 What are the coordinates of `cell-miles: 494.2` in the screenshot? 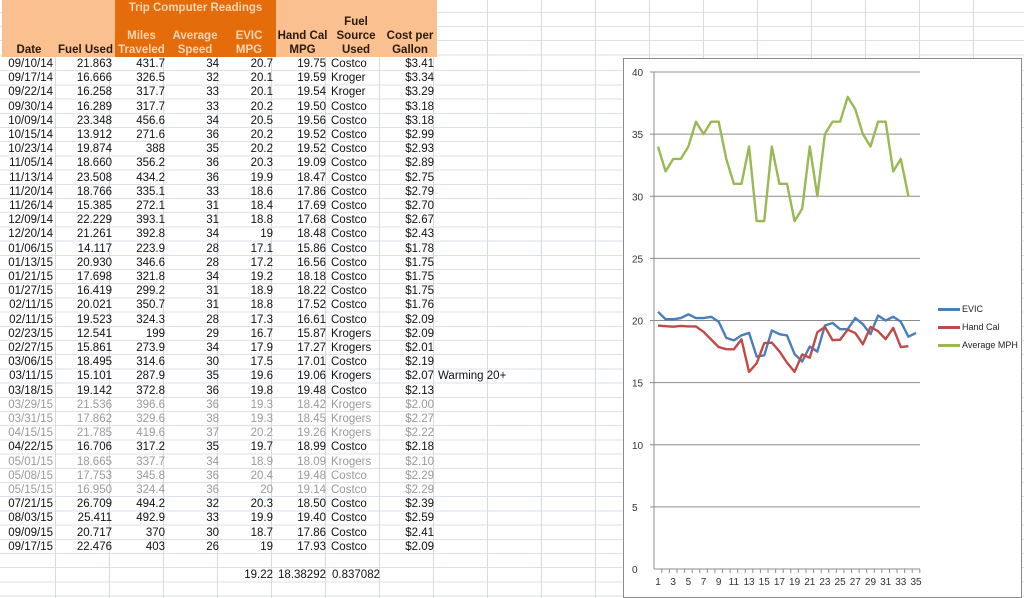 It's located at (150, 504).